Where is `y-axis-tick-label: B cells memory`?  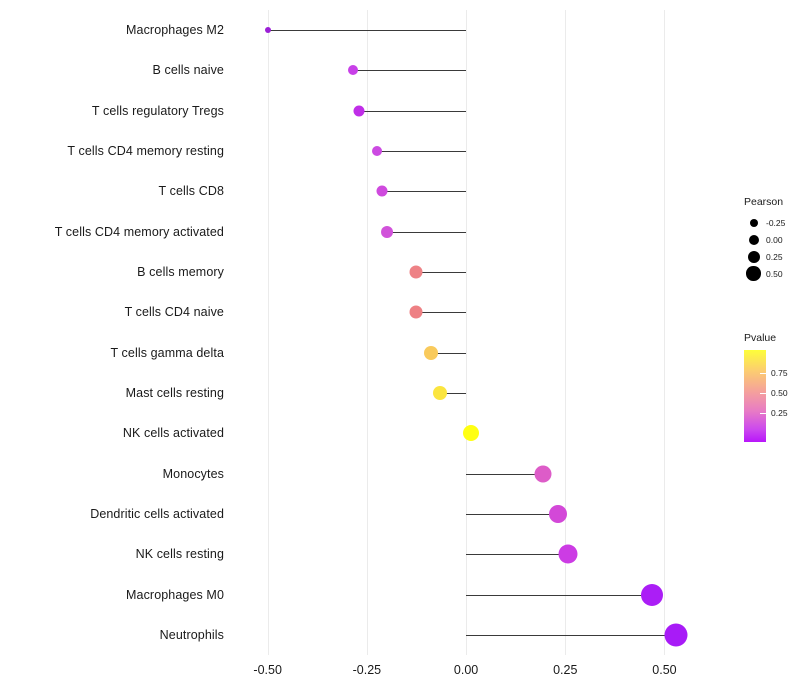
y-axis-tick-label: B cells memory is located at coordinates (180, 272).